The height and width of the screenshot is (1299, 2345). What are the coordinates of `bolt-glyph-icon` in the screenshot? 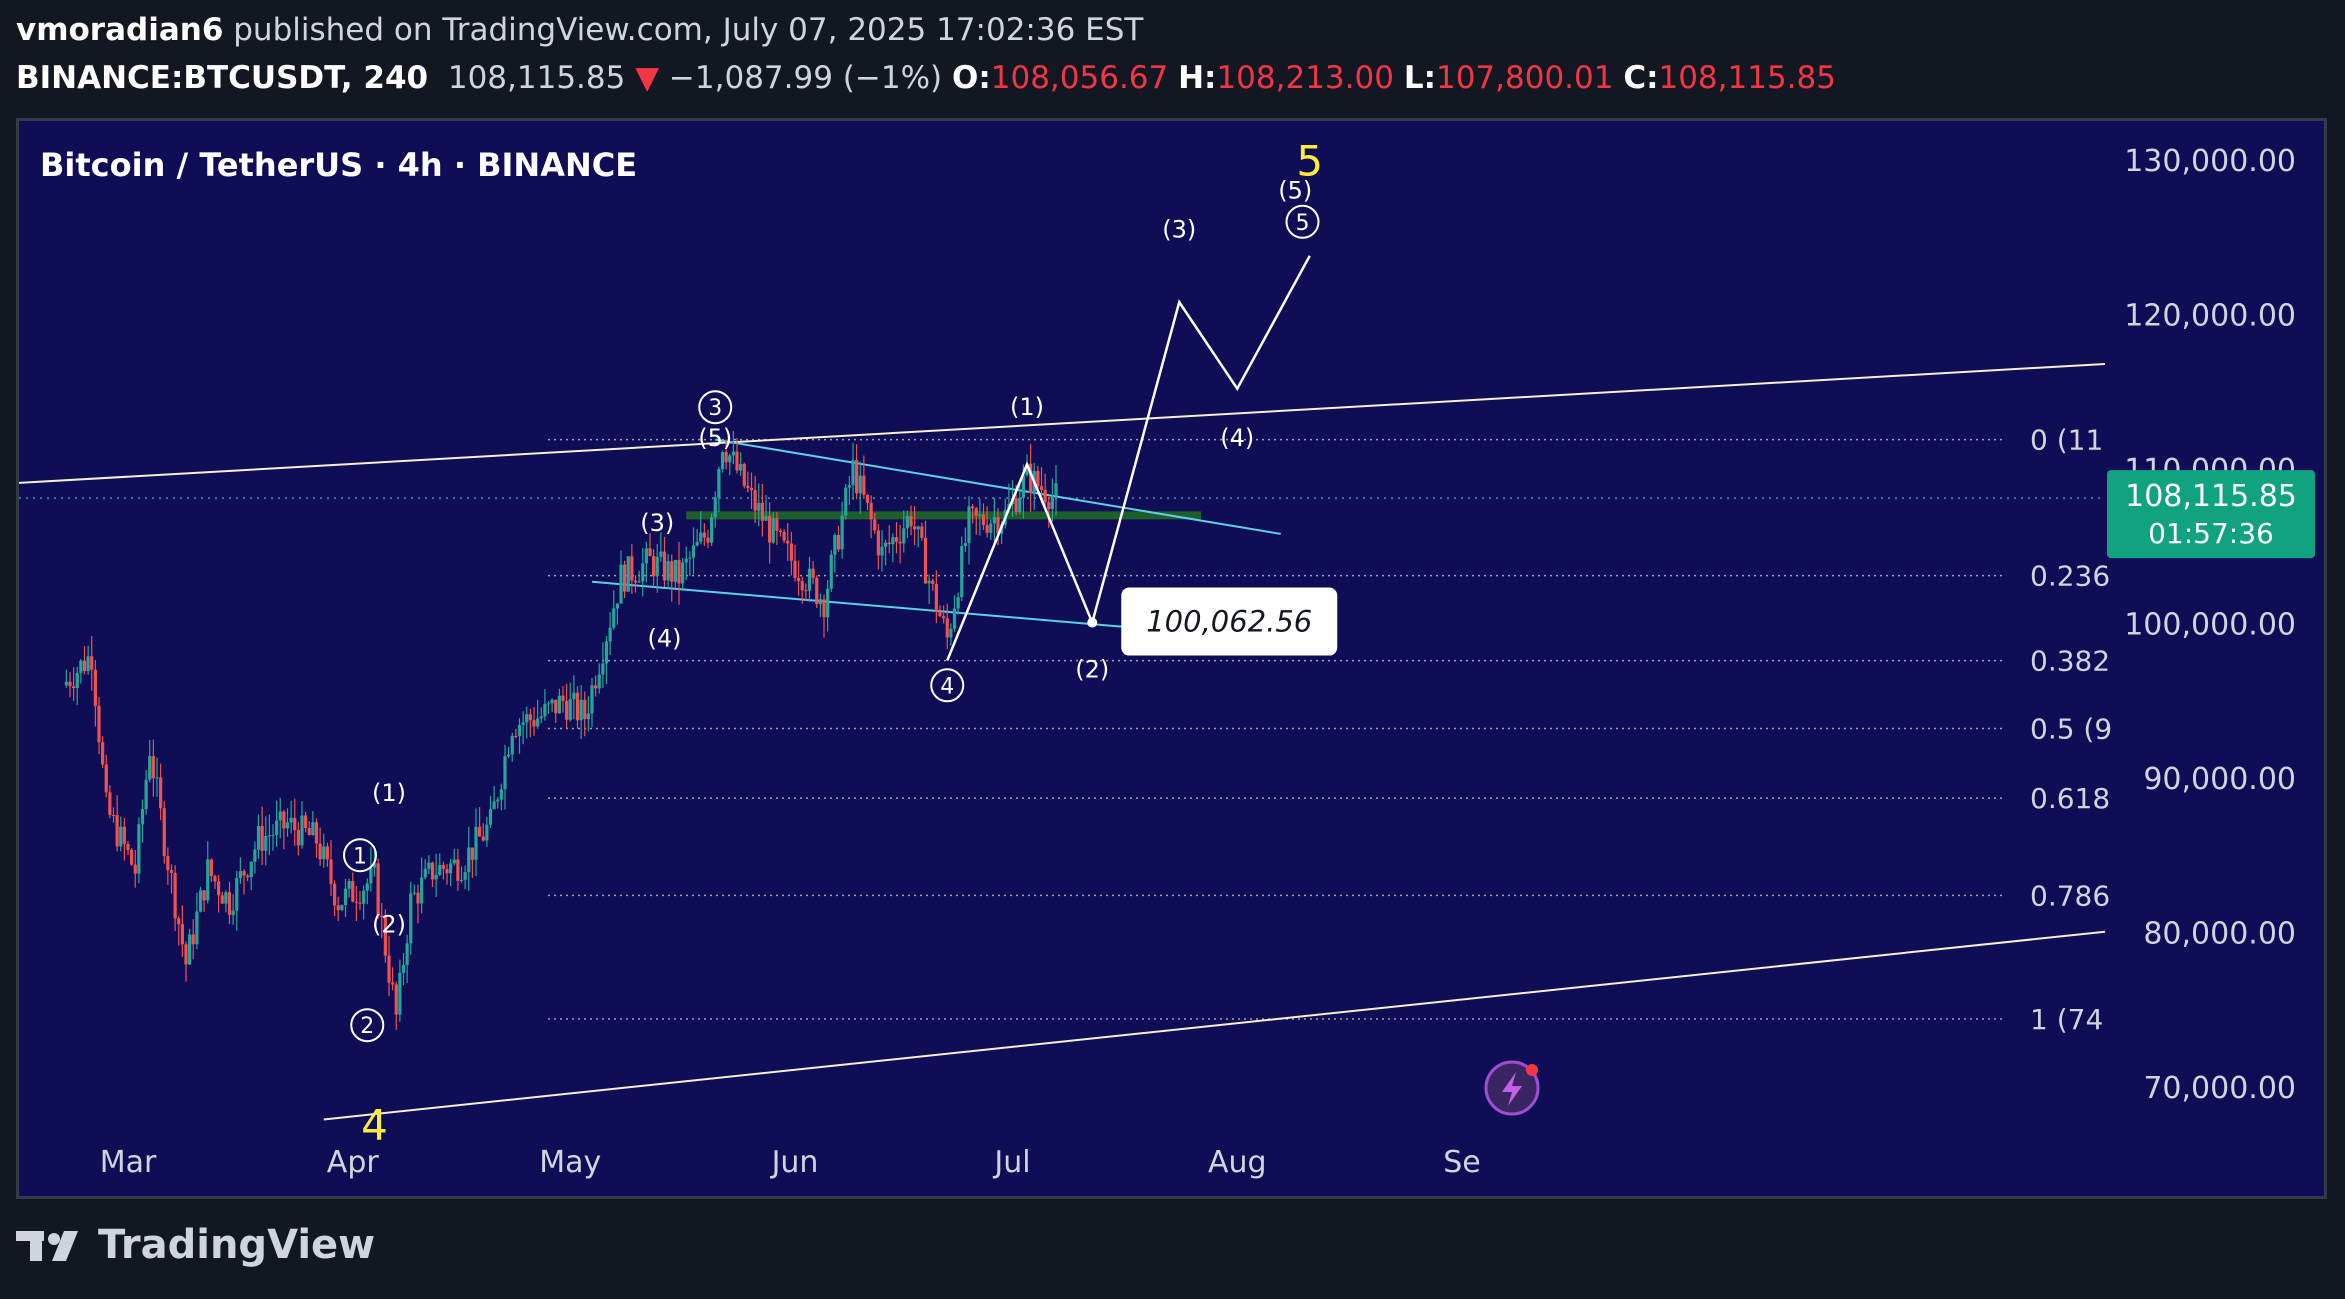 It's located at (1512, 1089).